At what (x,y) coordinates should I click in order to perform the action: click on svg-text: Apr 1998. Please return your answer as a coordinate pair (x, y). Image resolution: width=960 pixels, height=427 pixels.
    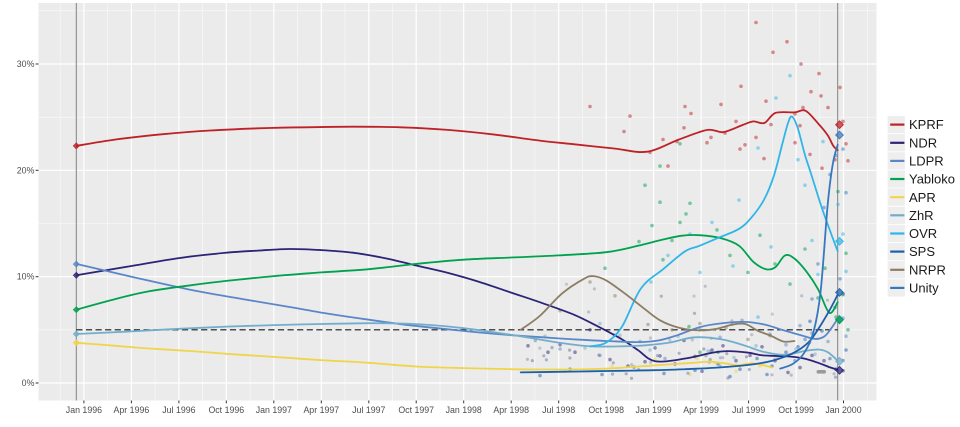
    Looking at the image, I should click on (511, 410).